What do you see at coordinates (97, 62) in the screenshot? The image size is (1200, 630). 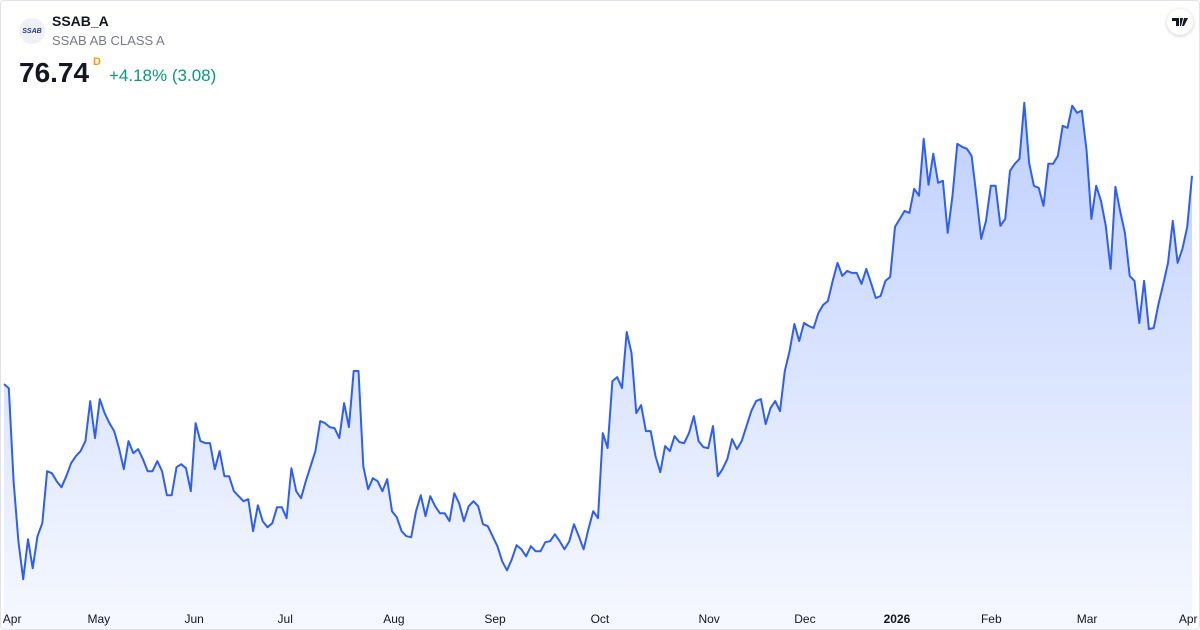 I see `interval: D` at bounding box center [97, 62].